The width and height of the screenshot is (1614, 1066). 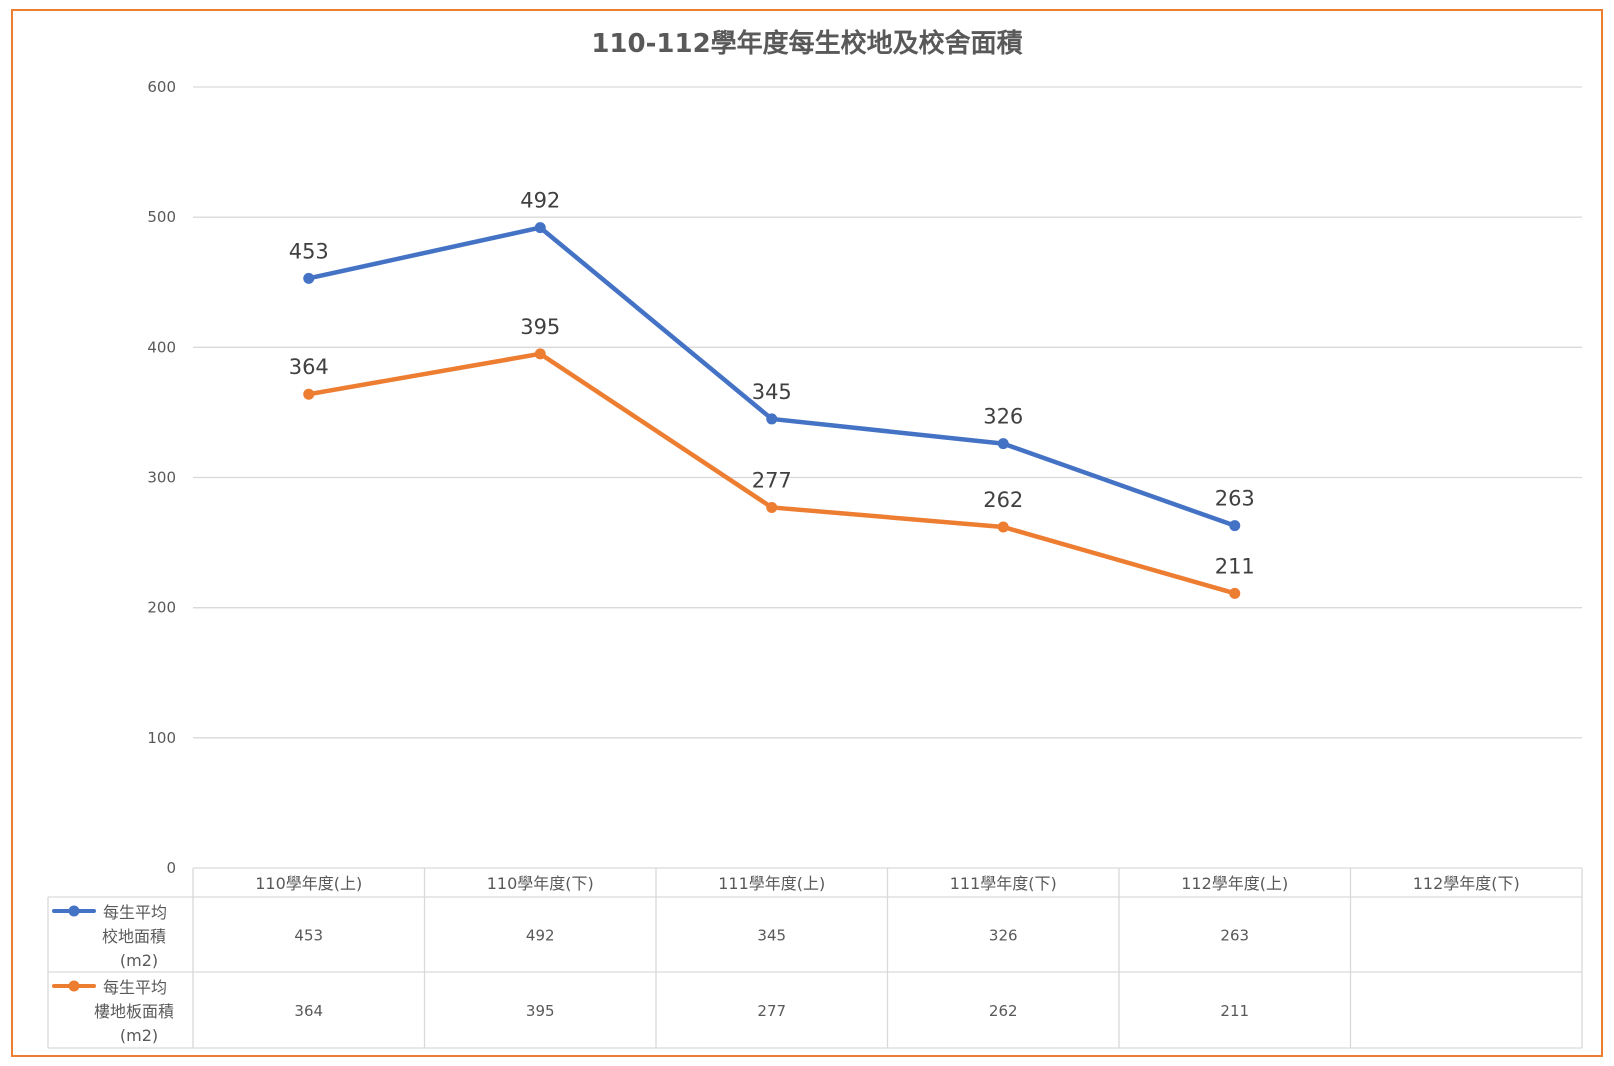 What do you see at coordinates (540, 883) in the screenshot?
I see `category-label: 110學年度(下)` at bounding box center [540, 883].